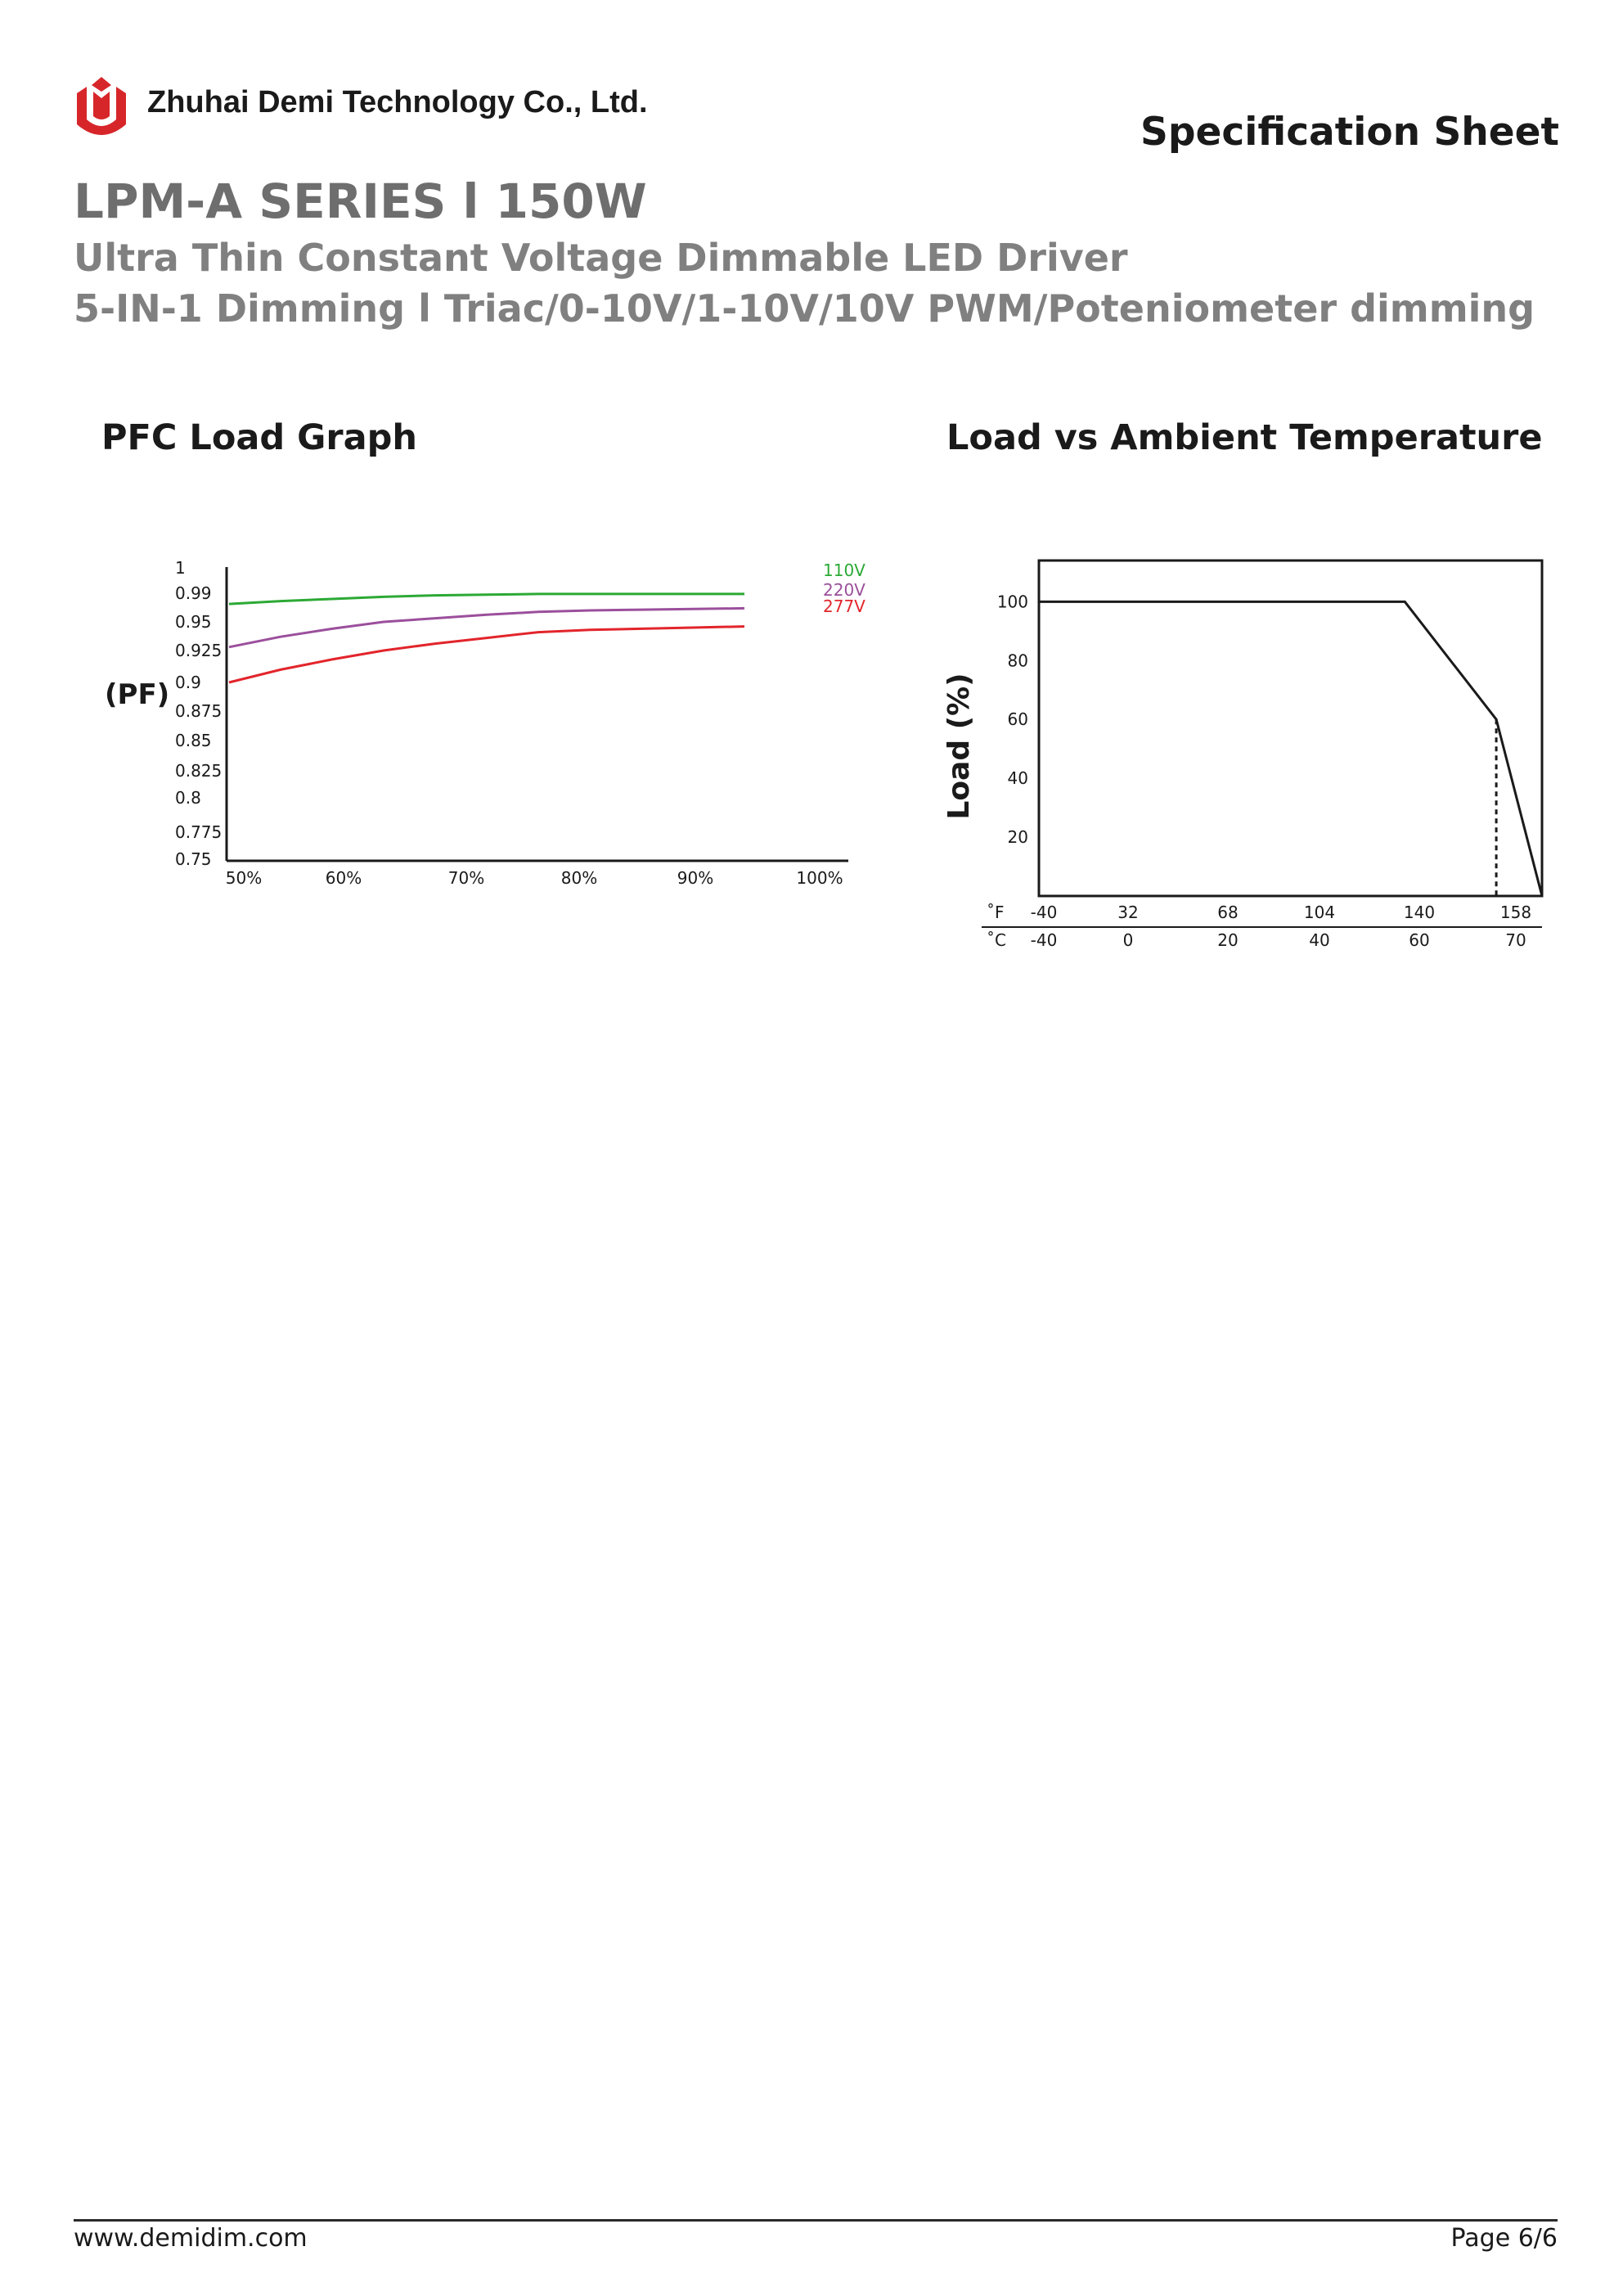 The image size is (1623, 2296). What do you see at coordinates (198, 650) in the screenshot?
I see `pfc-y-tick: 0.925` at bounding box center [198, 650].